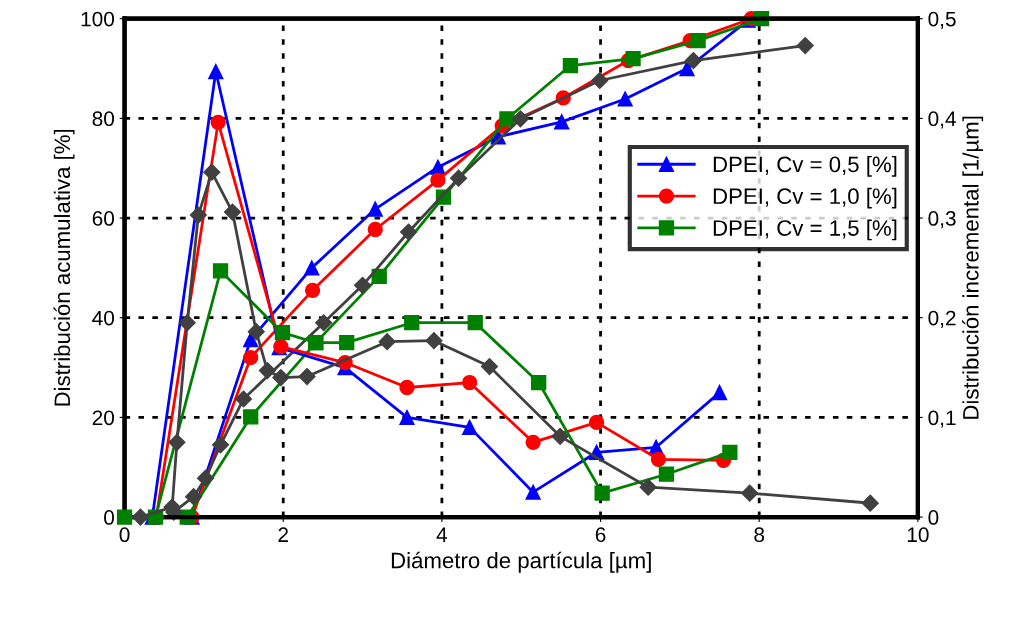 Image resolution: width=1021 pixels, height=623 pixels. I want to click on y2-tick-label: 0,1, so click(942, 419).